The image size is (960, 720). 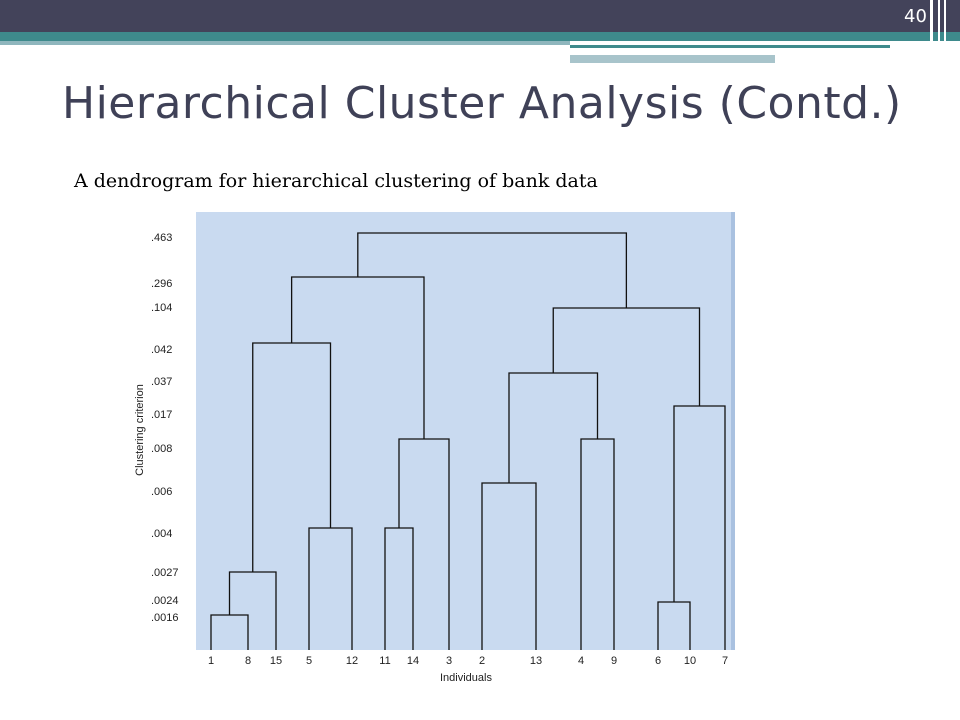 I want to click on leaf-label: 4, so click(x=581, y=661).